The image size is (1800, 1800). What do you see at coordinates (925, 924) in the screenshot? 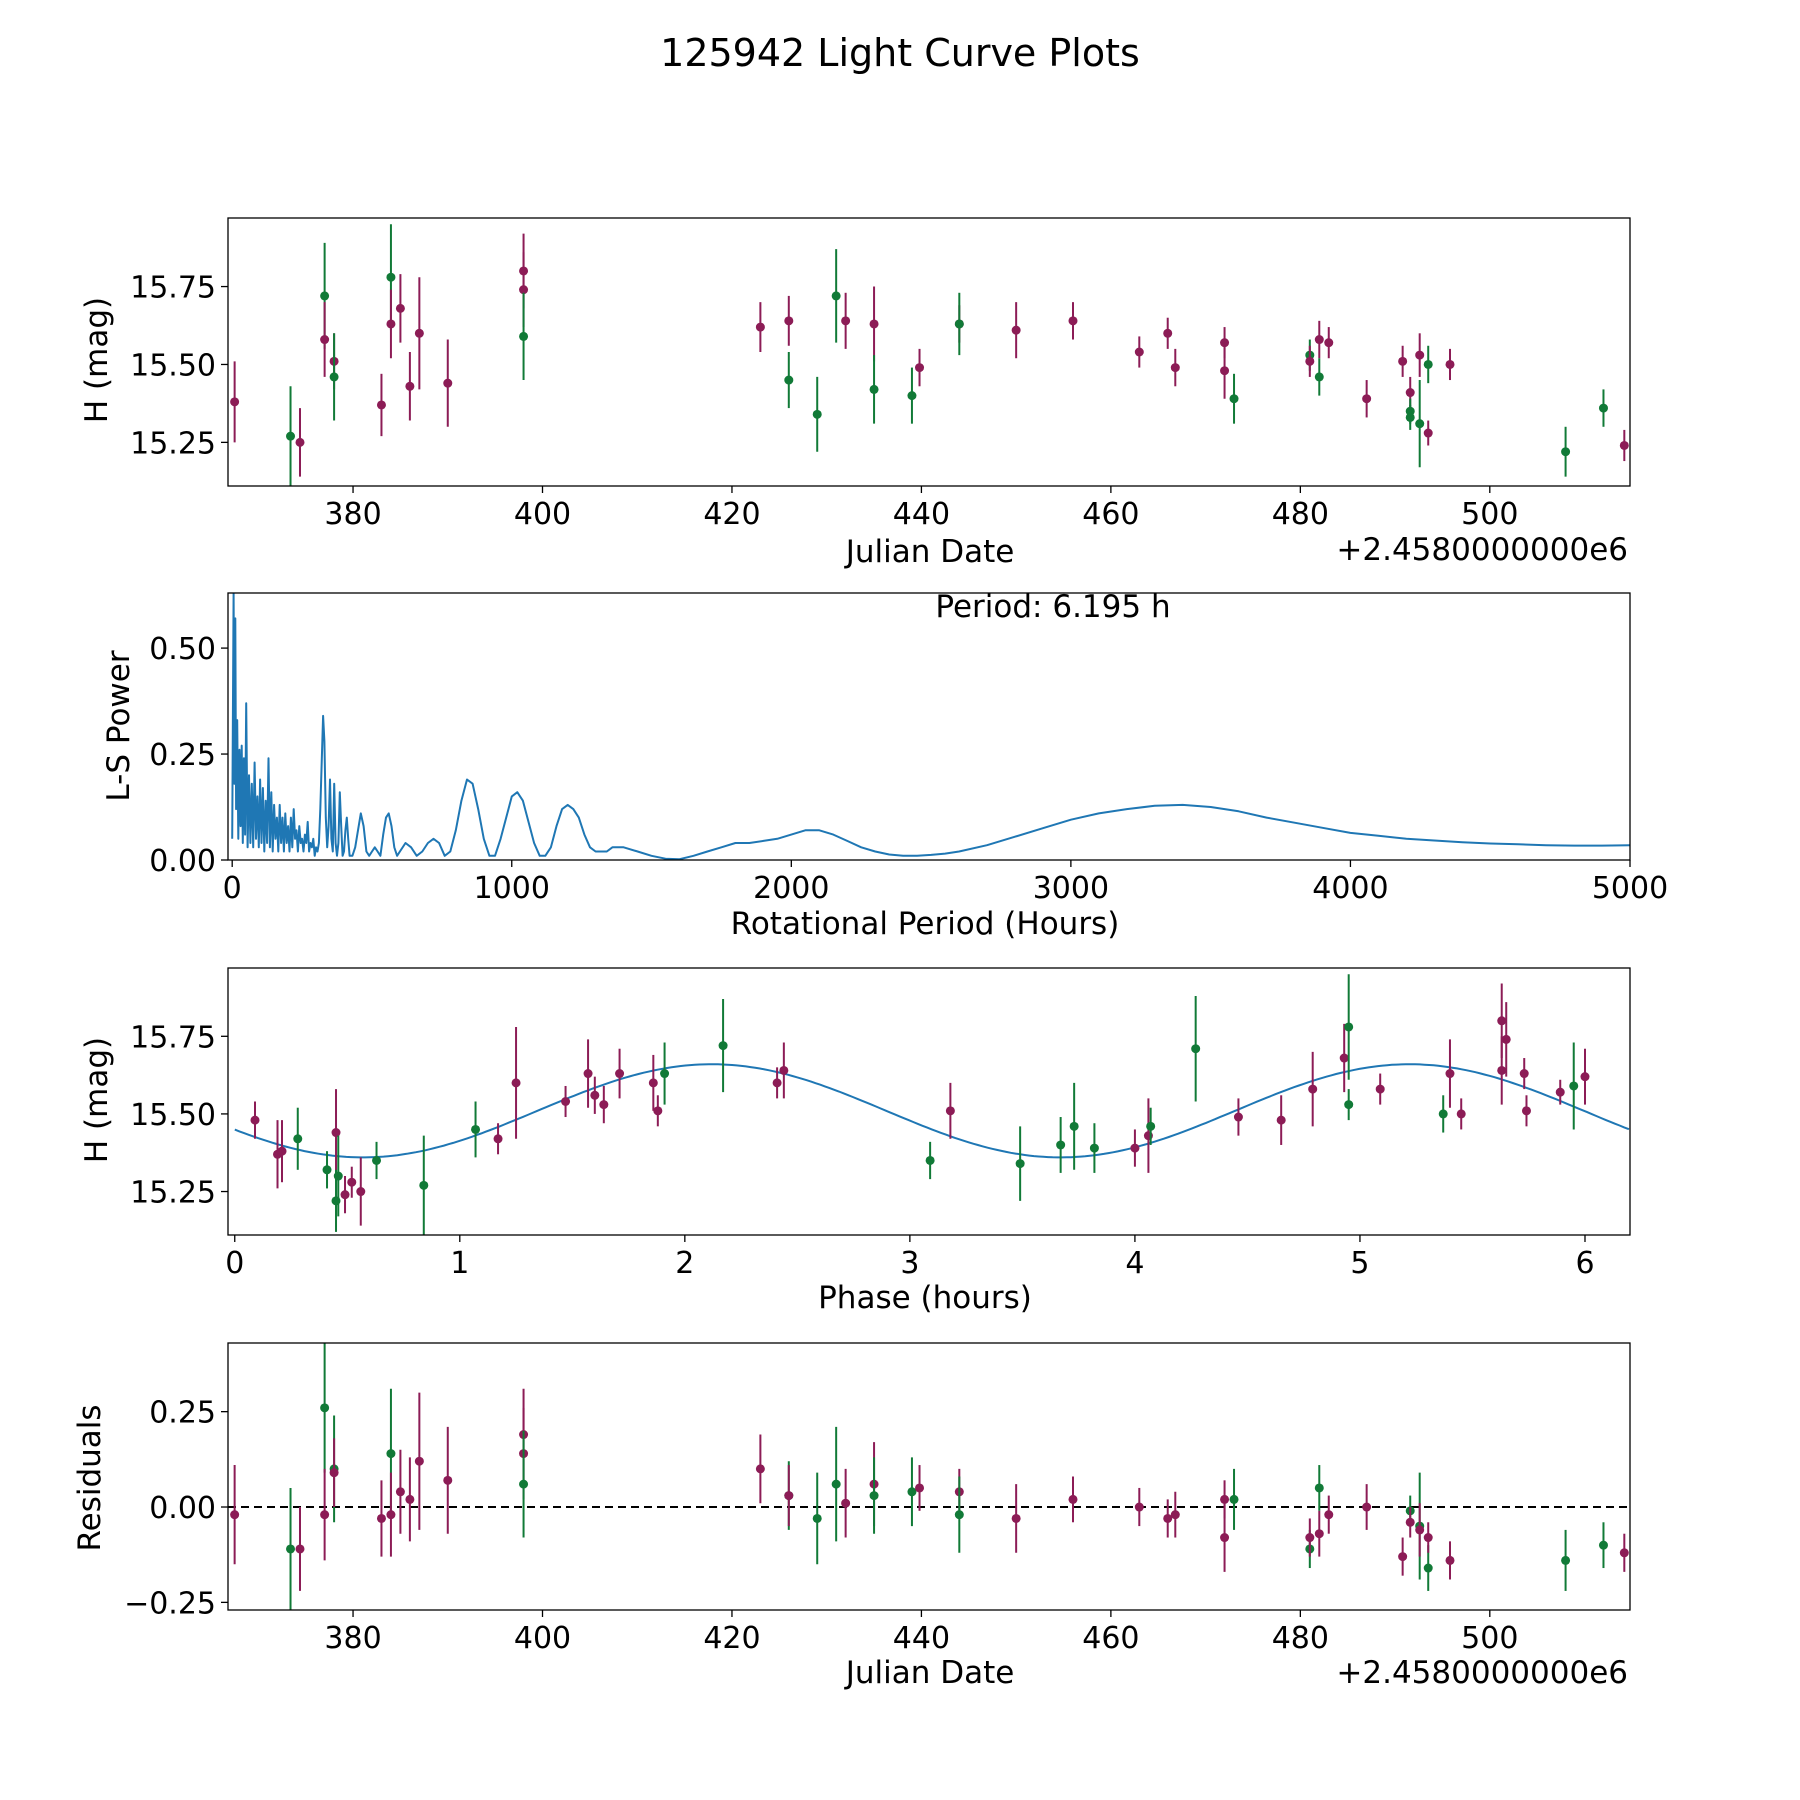
I see `periodogram-xlabel: Rotational Period (Hours)` at bounding box center [925, 924].